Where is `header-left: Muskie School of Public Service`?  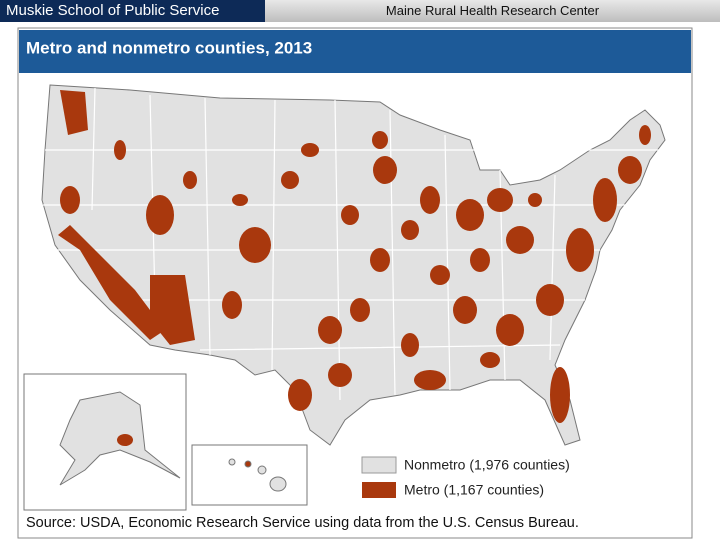
header-left: Muskie School of Public Service is located at coordinates (132, 11).